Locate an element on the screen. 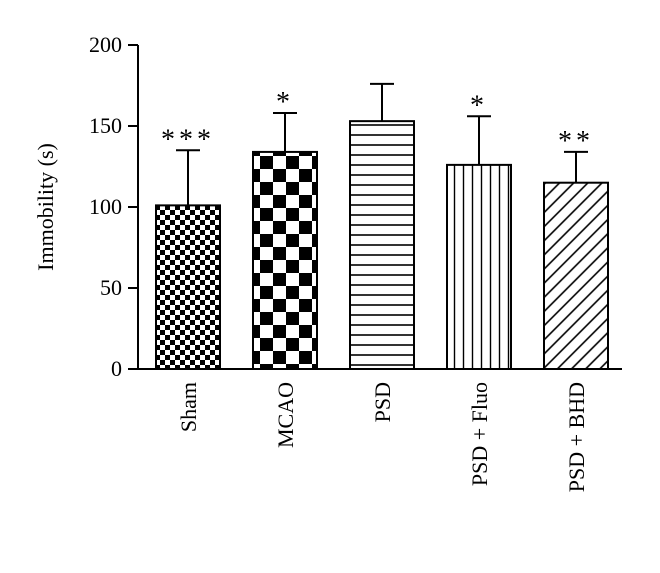 This screenshot has height=573, width=660. y-tick-label: 0 is located at coordinates (116, 368).